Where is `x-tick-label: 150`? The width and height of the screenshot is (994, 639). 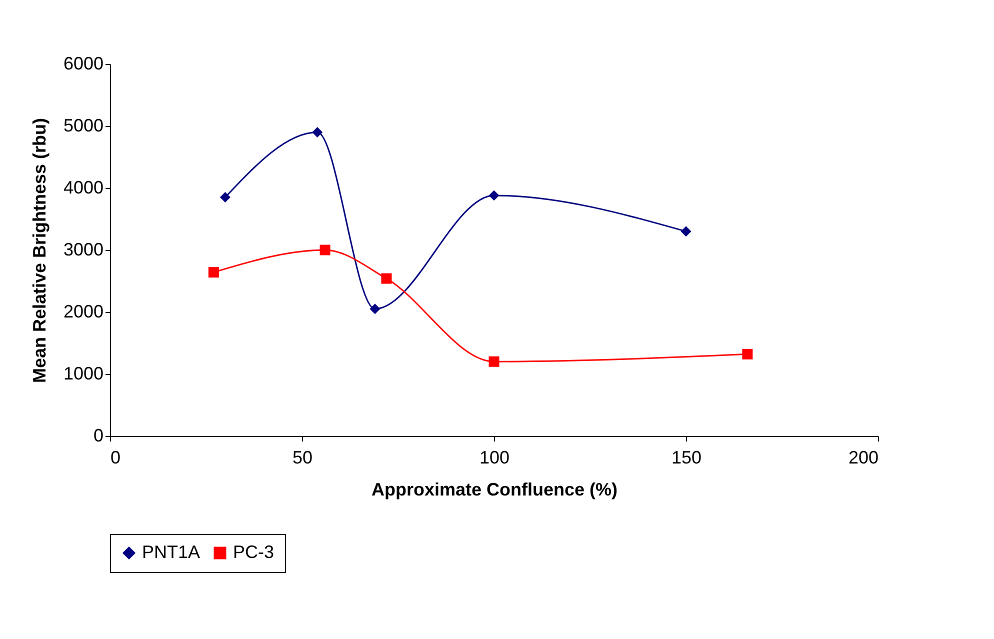
x-tick-label: 150 is located at coordinates (686, 458).